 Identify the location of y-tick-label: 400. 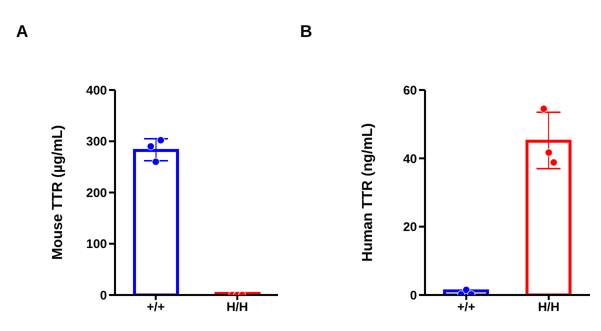
(97, 90).